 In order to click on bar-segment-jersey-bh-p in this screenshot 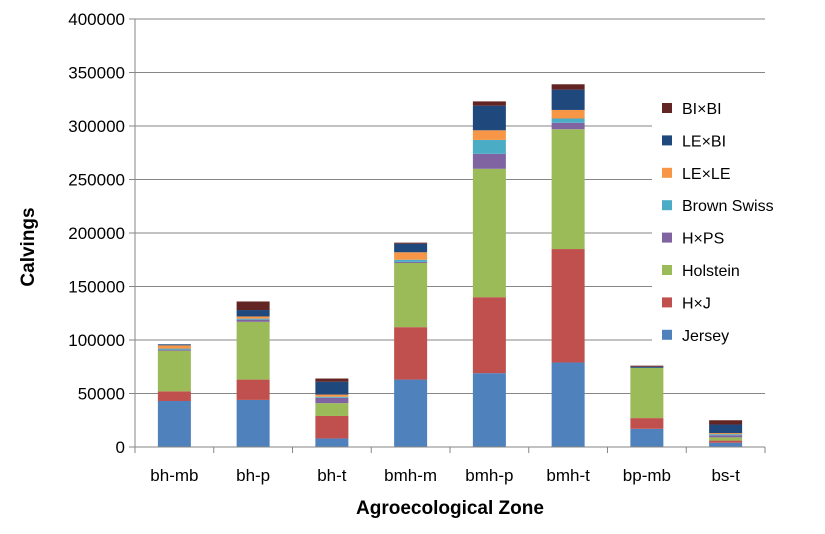, I will do `click(253, 423)`.